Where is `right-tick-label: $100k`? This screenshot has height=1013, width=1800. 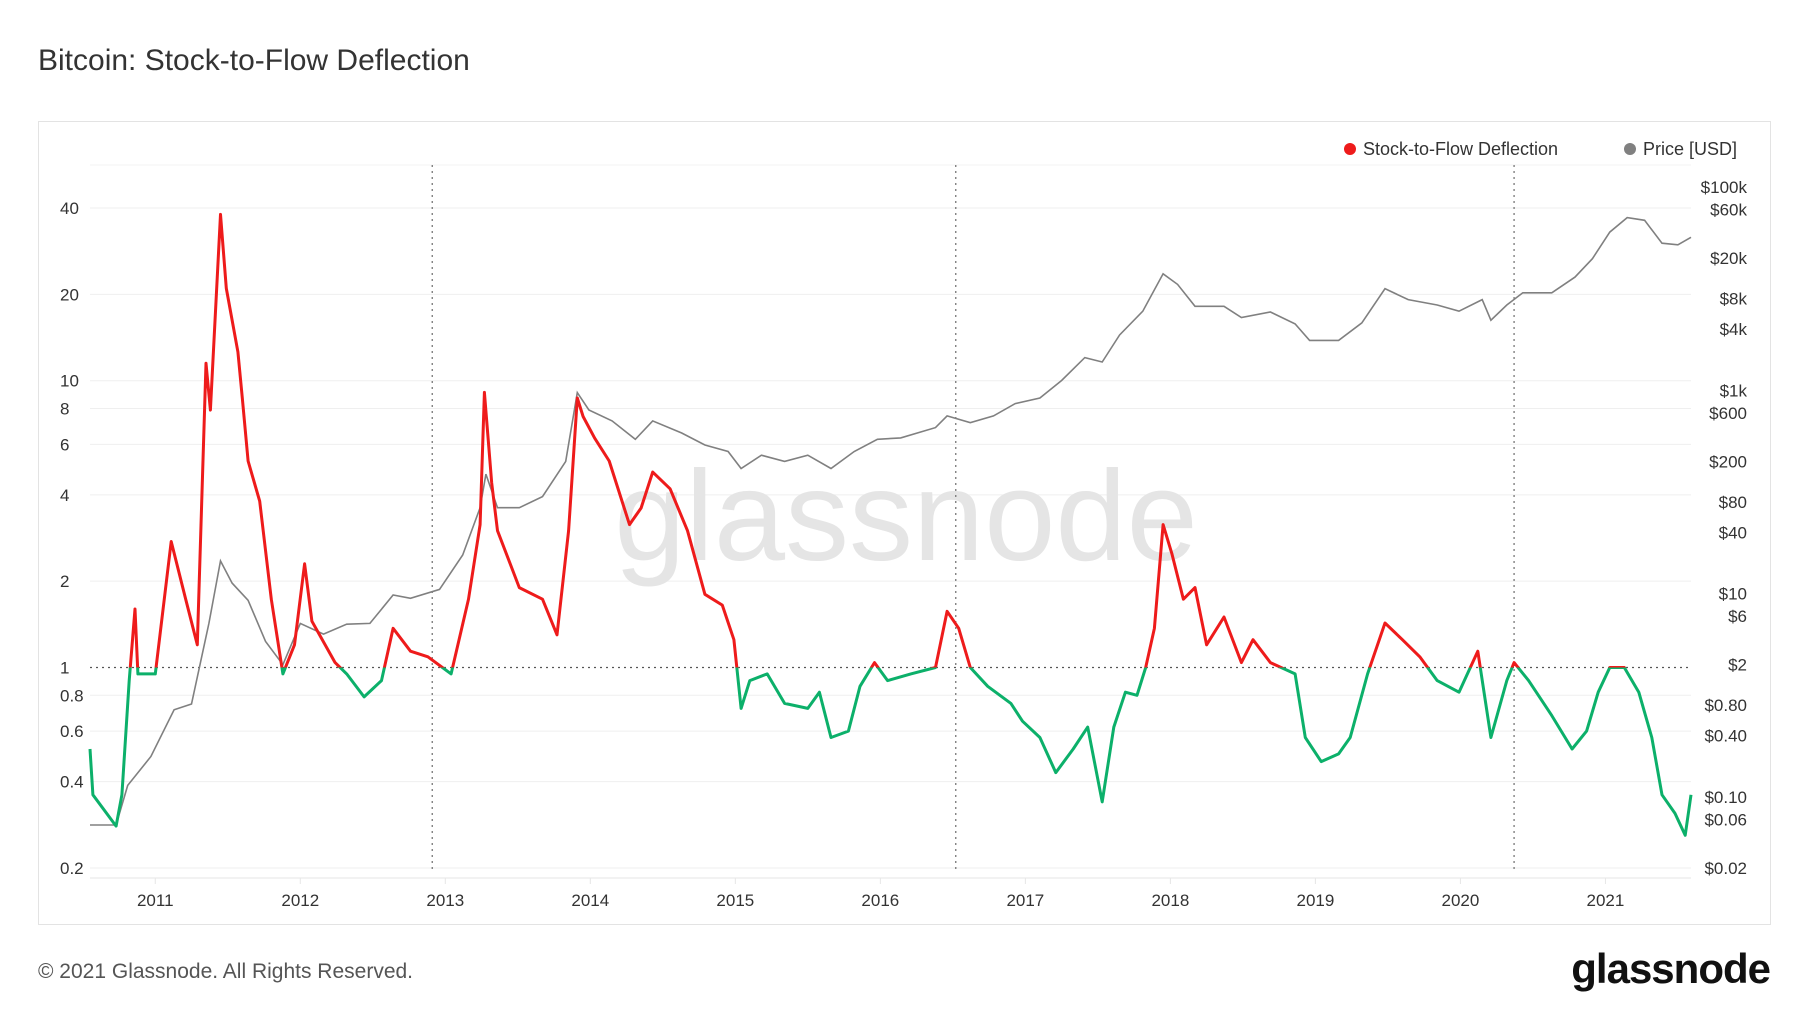 right-tick-label: $100k is located at coordinates (1724, 187).